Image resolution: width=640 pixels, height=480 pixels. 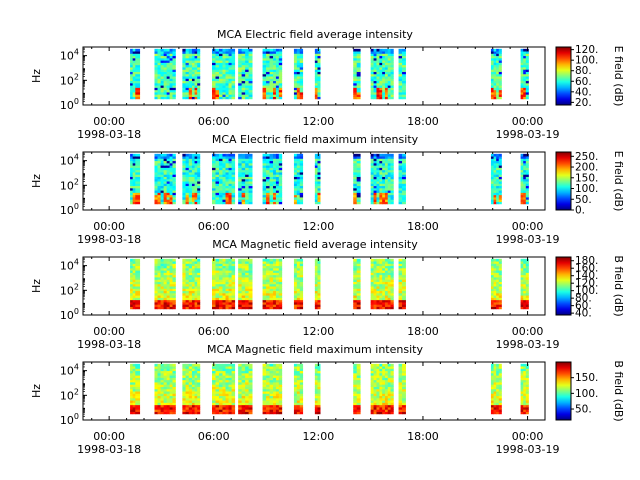 What do you see at coordinates (586, 284) in the screenshot?
I see `colorbar-tick-label: 120.` at bounding box center [586, 284].